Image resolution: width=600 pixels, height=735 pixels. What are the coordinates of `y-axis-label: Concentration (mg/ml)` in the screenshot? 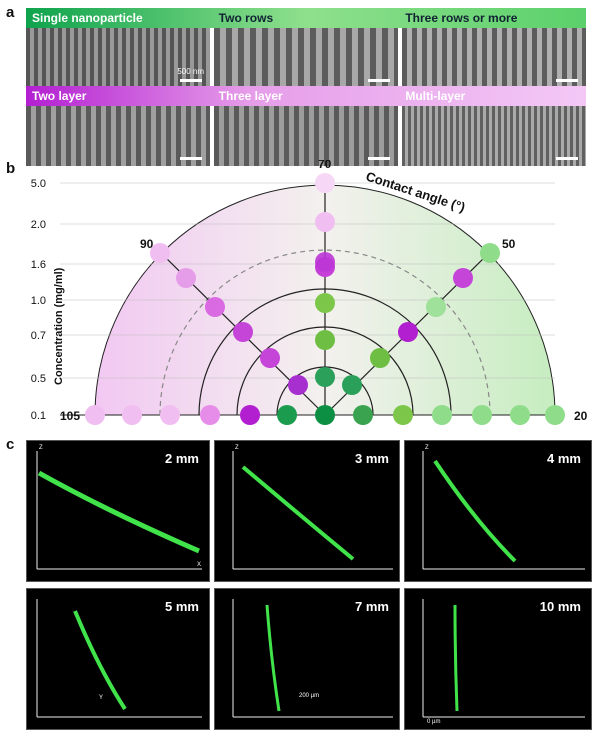 It's located at (59, 326).